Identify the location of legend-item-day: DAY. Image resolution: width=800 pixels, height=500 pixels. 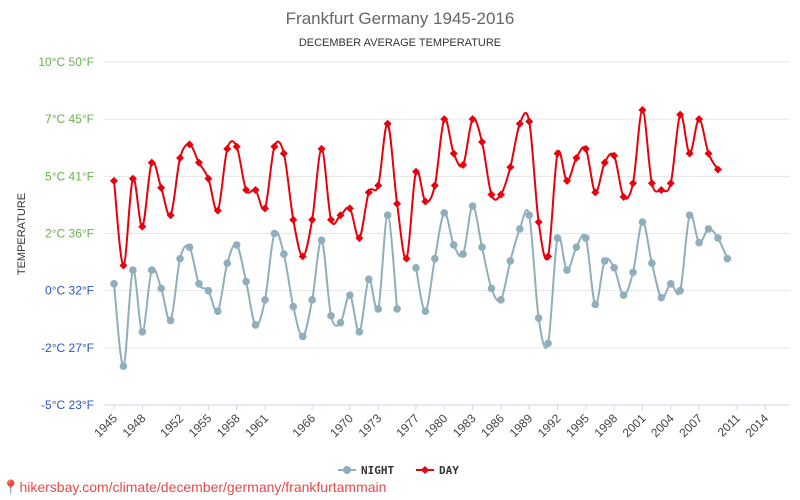
(437, 470).